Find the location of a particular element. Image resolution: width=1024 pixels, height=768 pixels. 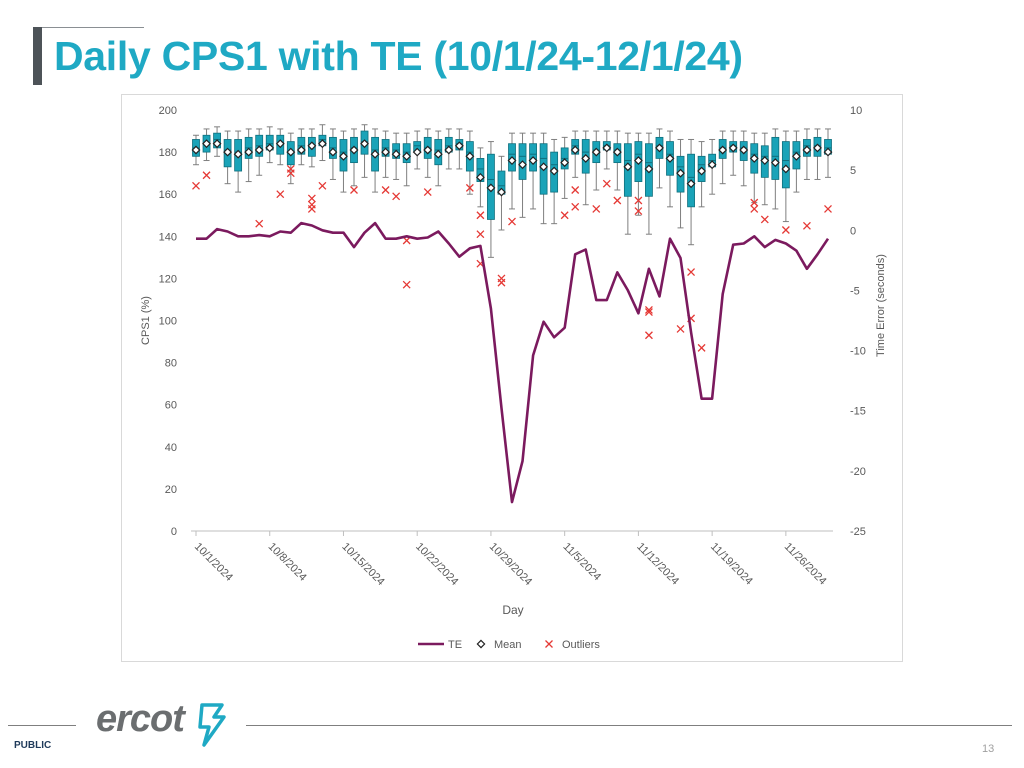

y-left-tick-label: 0 is located at coordinates (174, 532).